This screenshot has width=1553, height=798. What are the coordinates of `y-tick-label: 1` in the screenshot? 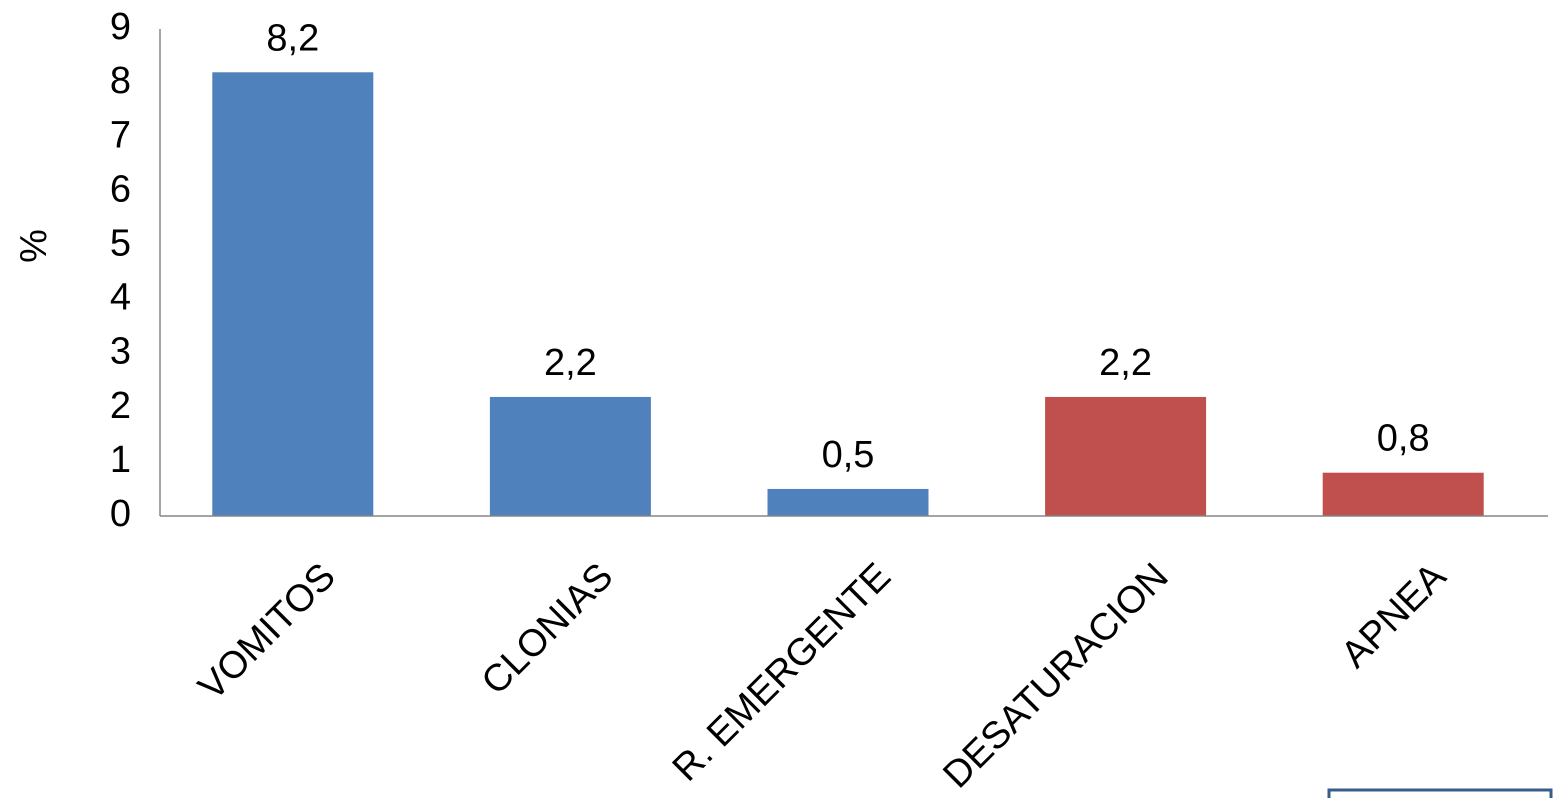 It's located at (120, 460).